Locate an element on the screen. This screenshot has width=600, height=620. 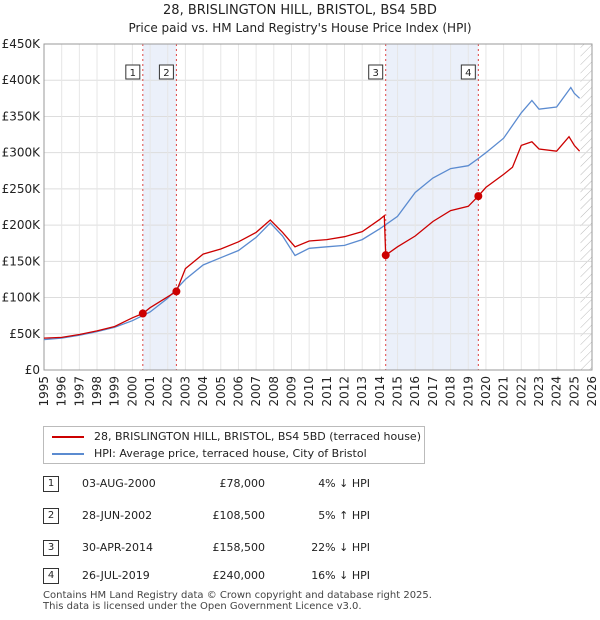
sale-hpi-delta: 16% ↓ HPI is located at coordinates (340, 575).